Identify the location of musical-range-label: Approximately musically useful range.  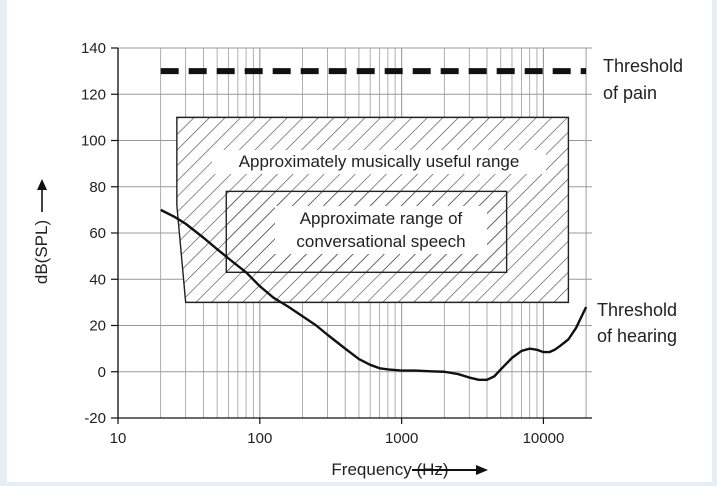
(379, 161).